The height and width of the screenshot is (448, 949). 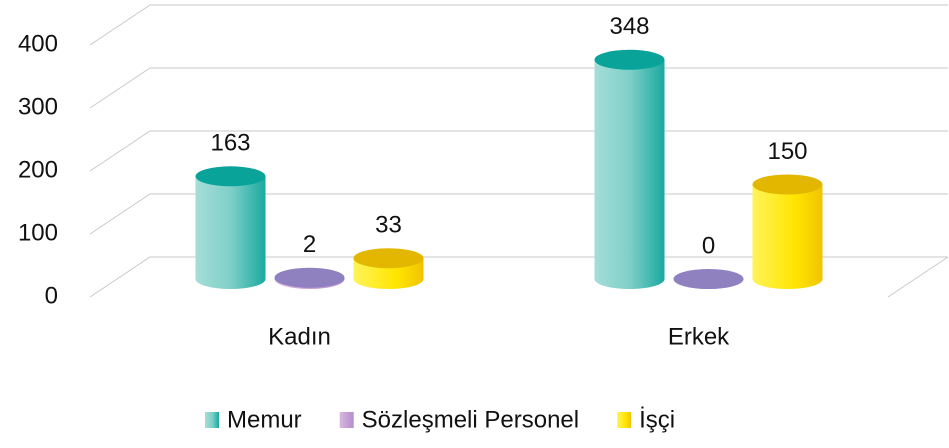 I want to click on y-tick-label: 200, so click(x=38, y=169).